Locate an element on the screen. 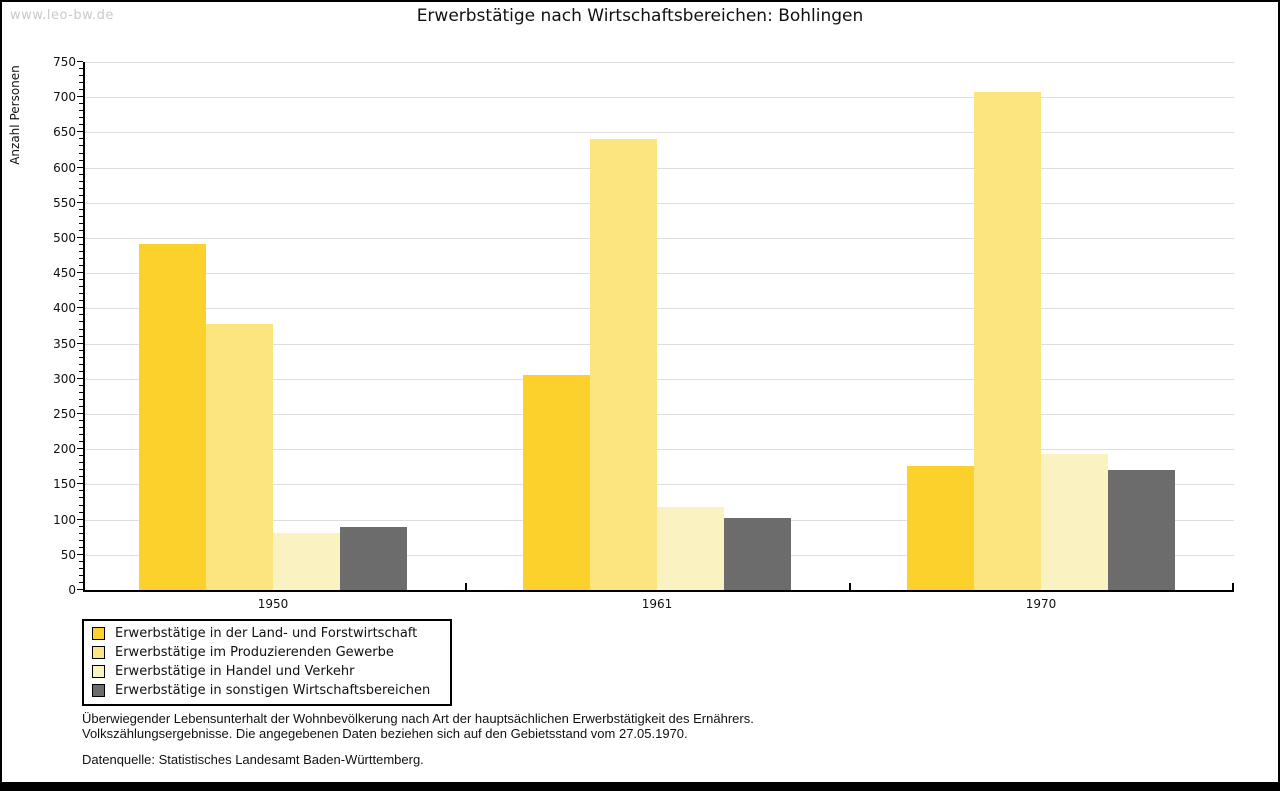  y-tick-label: 150 is located at coordinates (64, 484).